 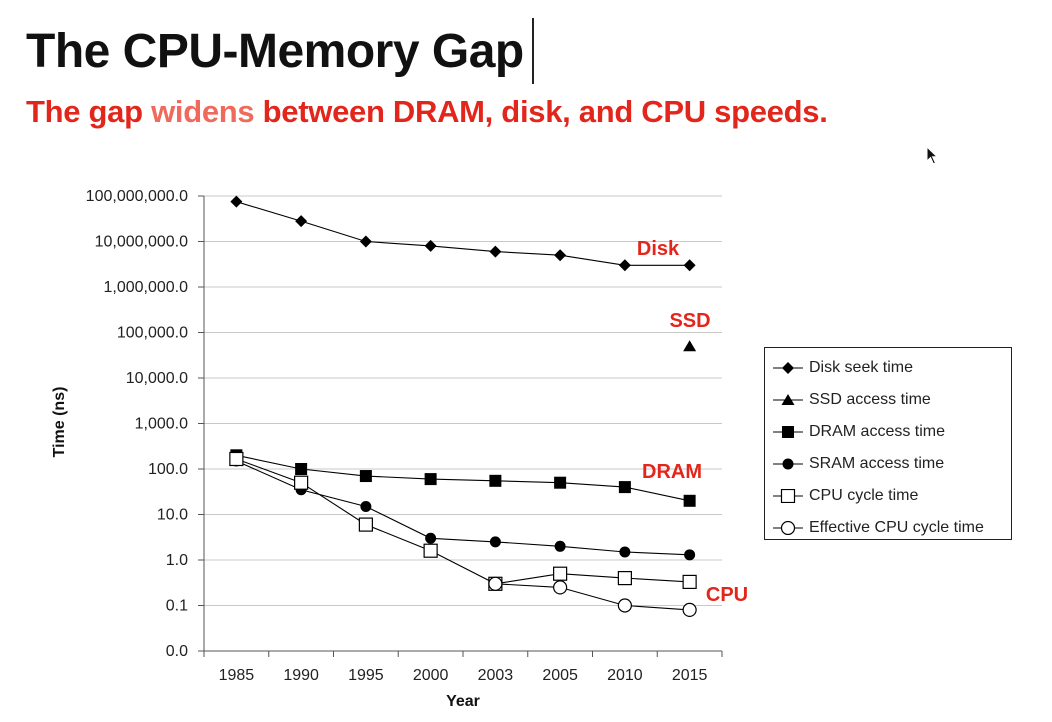 I want to click on y-tick-label: 100,000.0, so click(x=152, y=333).